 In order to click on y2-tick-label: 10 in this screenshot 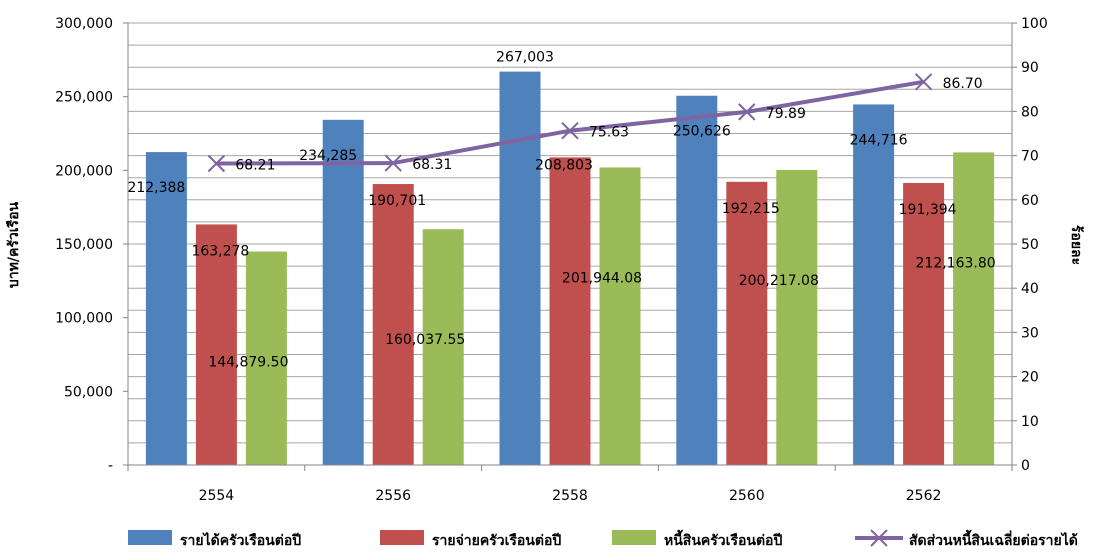, I will do `click(1030, 422)`.